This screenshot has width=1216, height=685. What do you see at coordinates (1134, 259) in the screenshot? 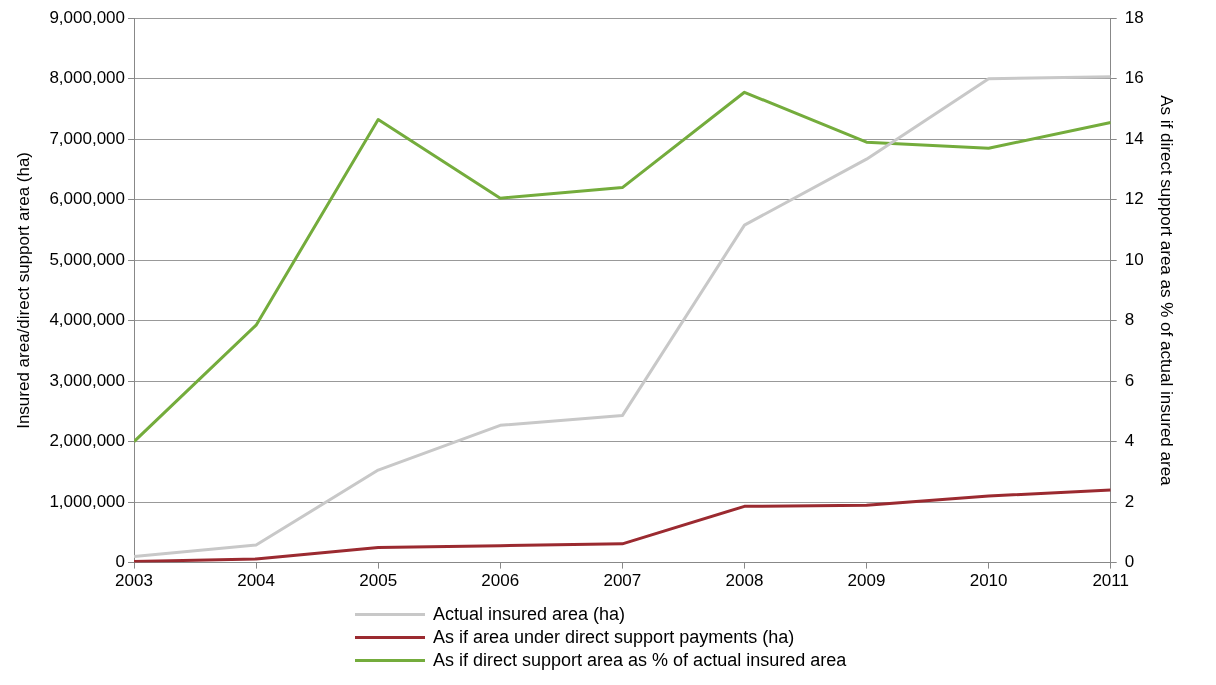
I see `y2-tick-label: 10` at bounding box center [1134, 259].